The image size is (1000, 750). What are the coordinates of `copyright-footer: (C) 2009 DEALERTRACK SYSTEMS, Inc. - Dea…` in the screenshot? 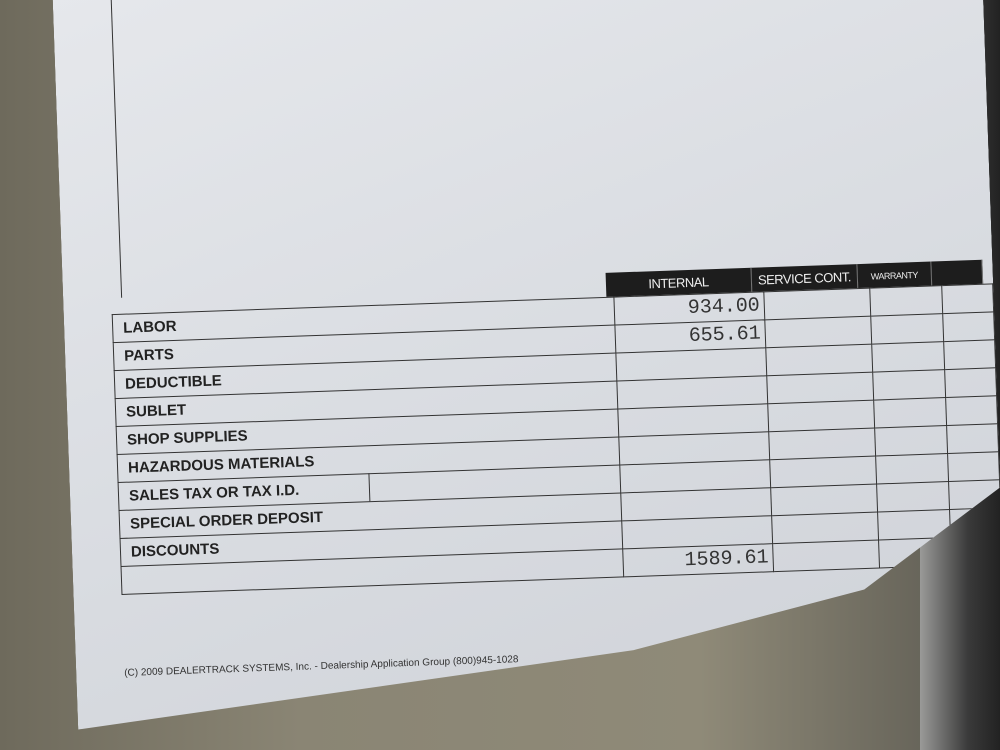 It's located at (321, 666).